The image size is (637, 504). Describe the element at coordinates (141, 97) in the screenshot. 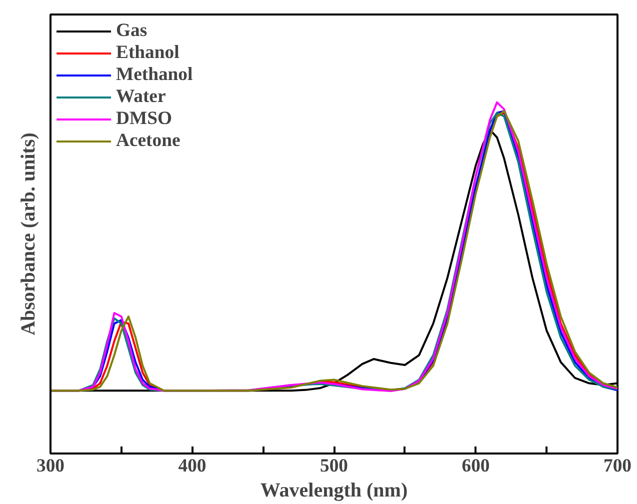

I see `legend-label: Water` at that location.